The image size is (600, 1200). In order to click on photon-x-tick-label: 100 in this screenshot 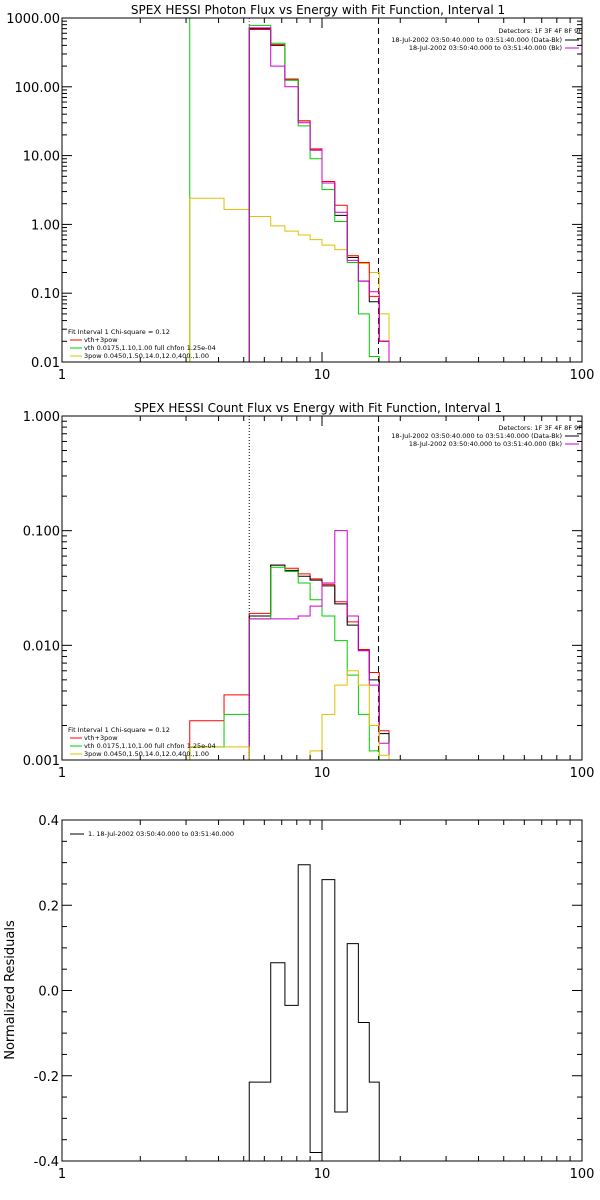, I will do `click(582, 375)`.